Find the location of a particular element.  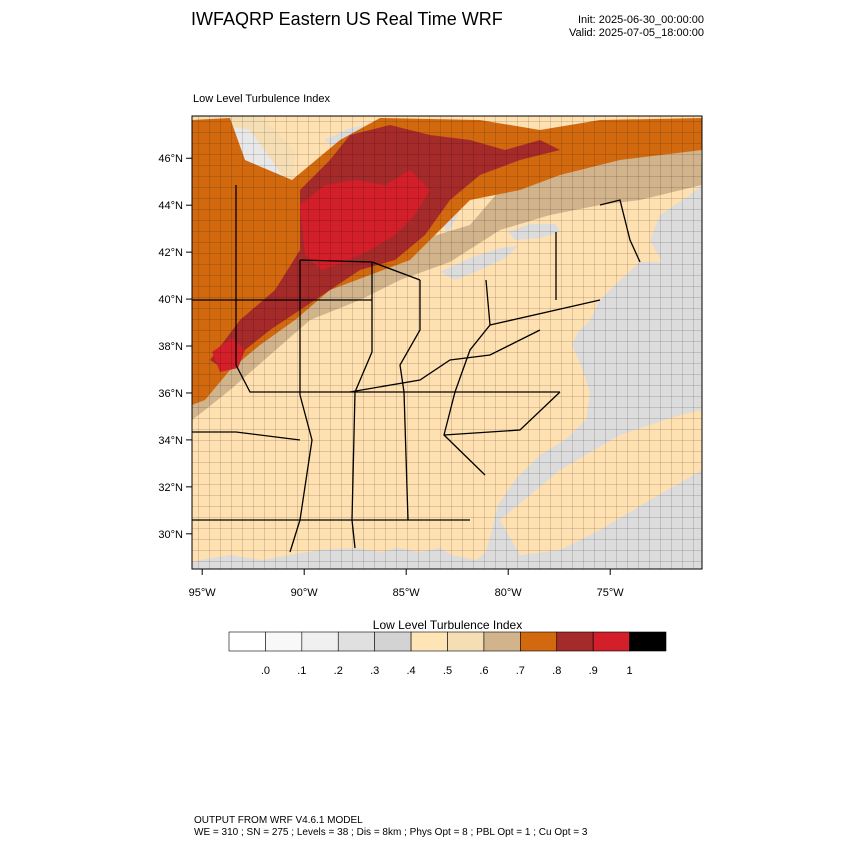

lat-tick-label: 38°N is located at coordinates (170, 347).